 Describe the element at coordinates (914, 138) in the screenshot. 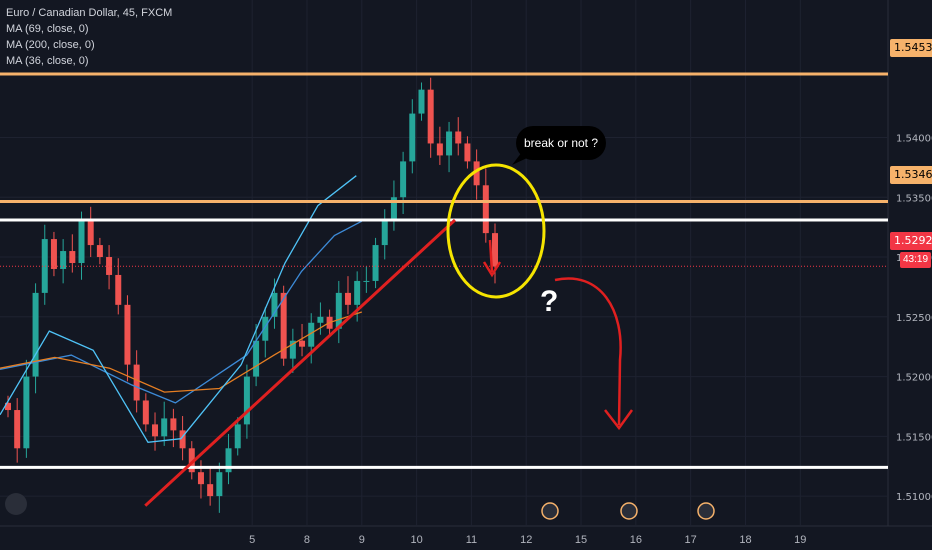

I see `y-tick-label: 1.54000` at that location.